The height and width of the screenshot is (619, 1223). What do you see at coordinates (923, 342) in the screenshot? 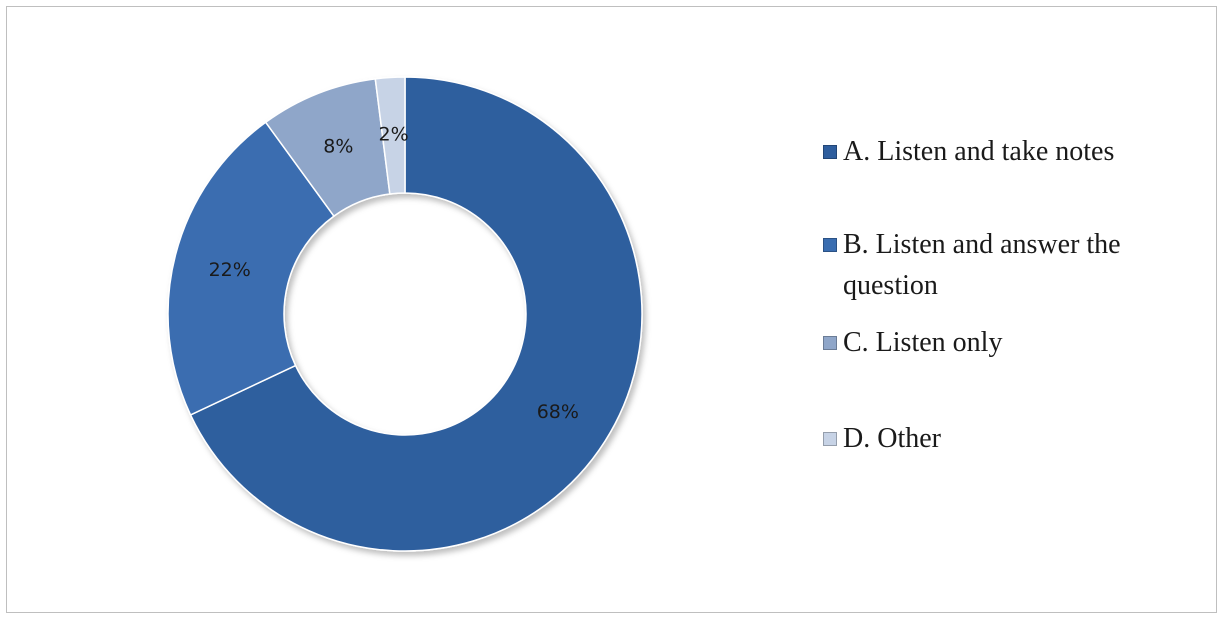
I see `legend-label-c: C. Listen only` at bounding box center [923, 342].